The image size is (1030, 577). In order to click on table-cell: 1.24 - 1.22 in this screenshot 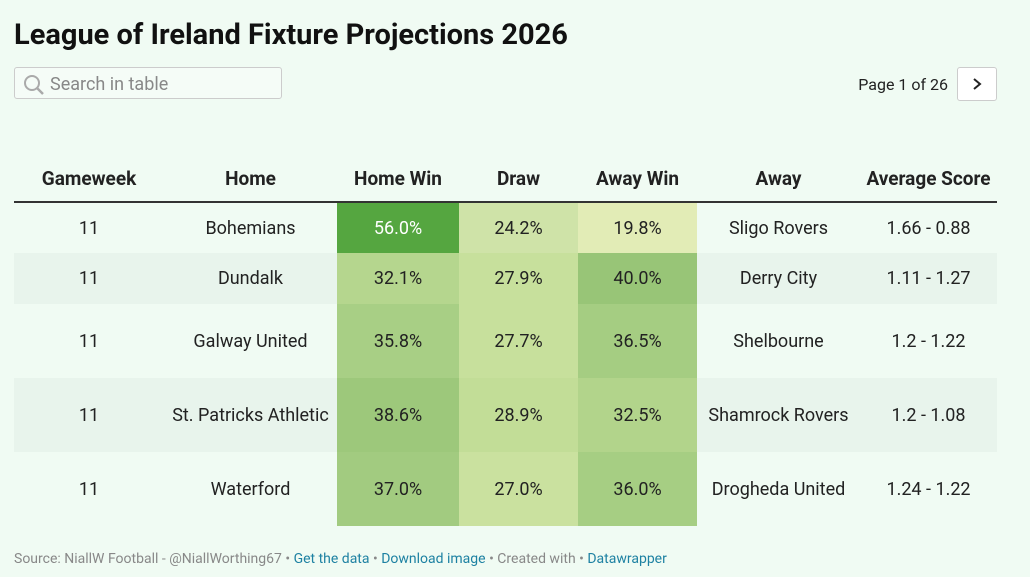, I will do `click(928, 489)`.